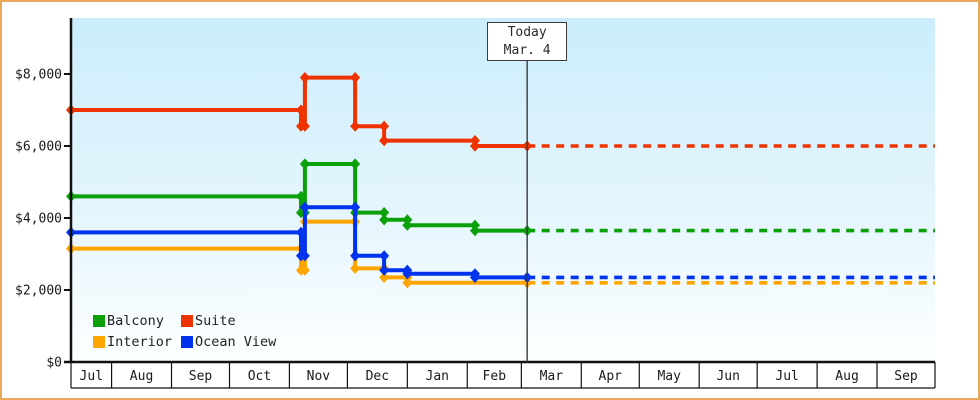 The image size is (980, 400). Describe the element at coordinates (38, 291) in the screenshot. I see `y-tick-label: $2,000` at that location.